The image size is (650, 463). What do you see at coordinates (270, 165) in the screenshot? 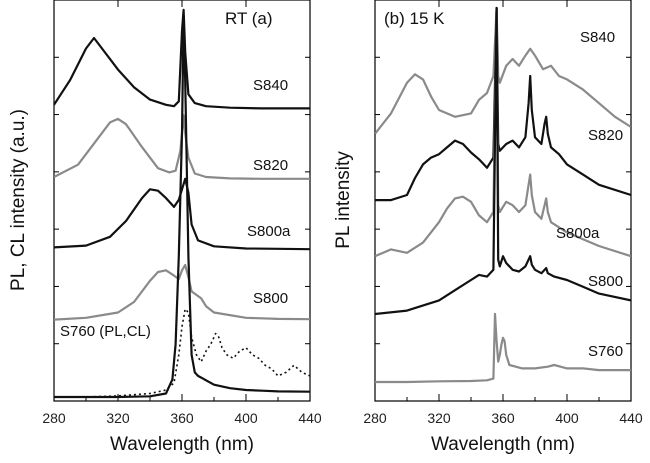
I see `panel-a-label-s820: S820` at bounding box center [270, 165].